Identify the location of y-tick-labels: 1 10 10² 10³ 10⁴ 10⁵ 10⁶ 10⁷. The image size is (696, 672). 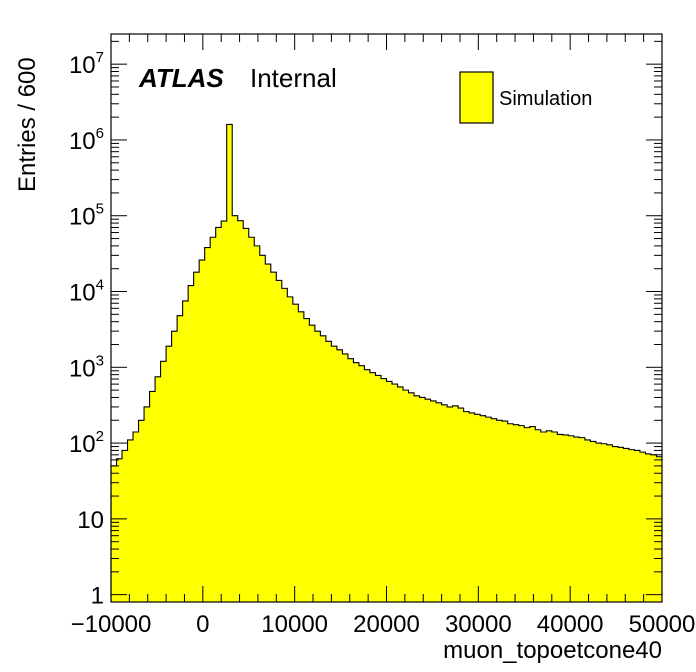
(86, 329).